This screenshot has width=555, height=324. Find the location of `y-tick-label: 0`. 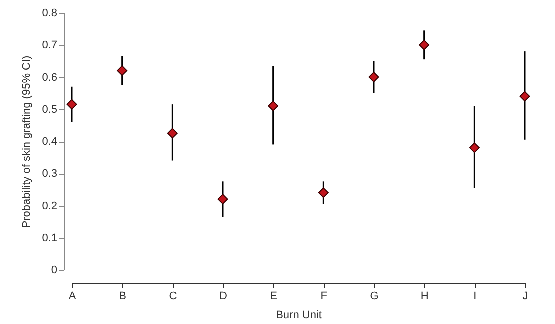

y-tick-label: 0 is located at coordinates (54, 270).